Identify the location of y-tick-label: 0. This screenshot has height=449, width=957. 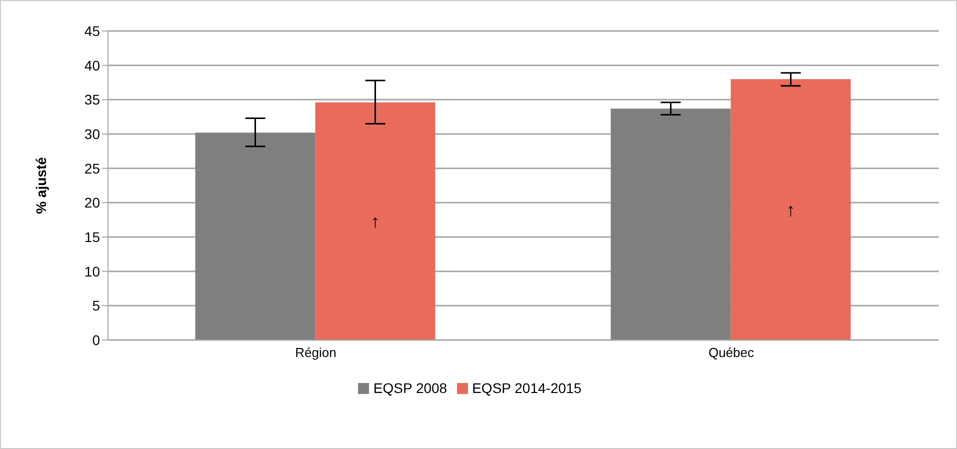
(96, 340).